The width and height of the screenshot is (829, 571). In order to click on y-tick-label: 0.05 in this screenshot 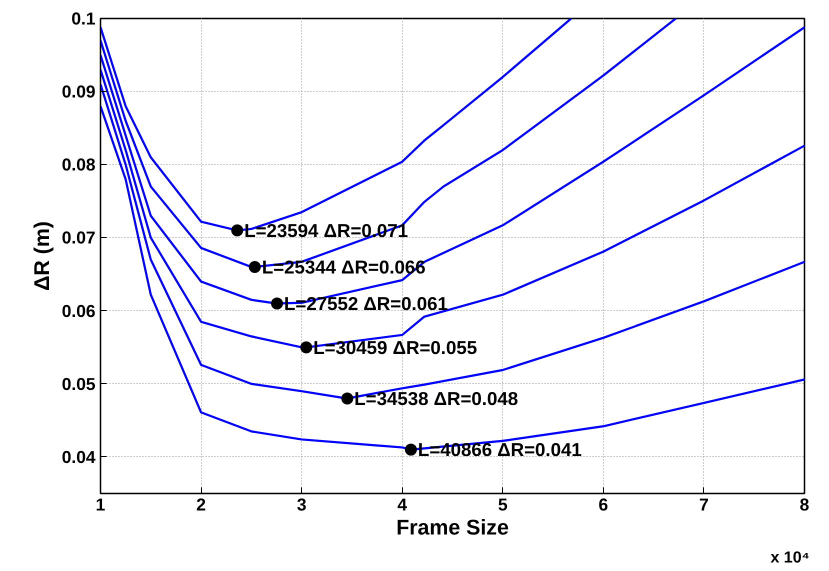, I will do `click(79, 384)`.